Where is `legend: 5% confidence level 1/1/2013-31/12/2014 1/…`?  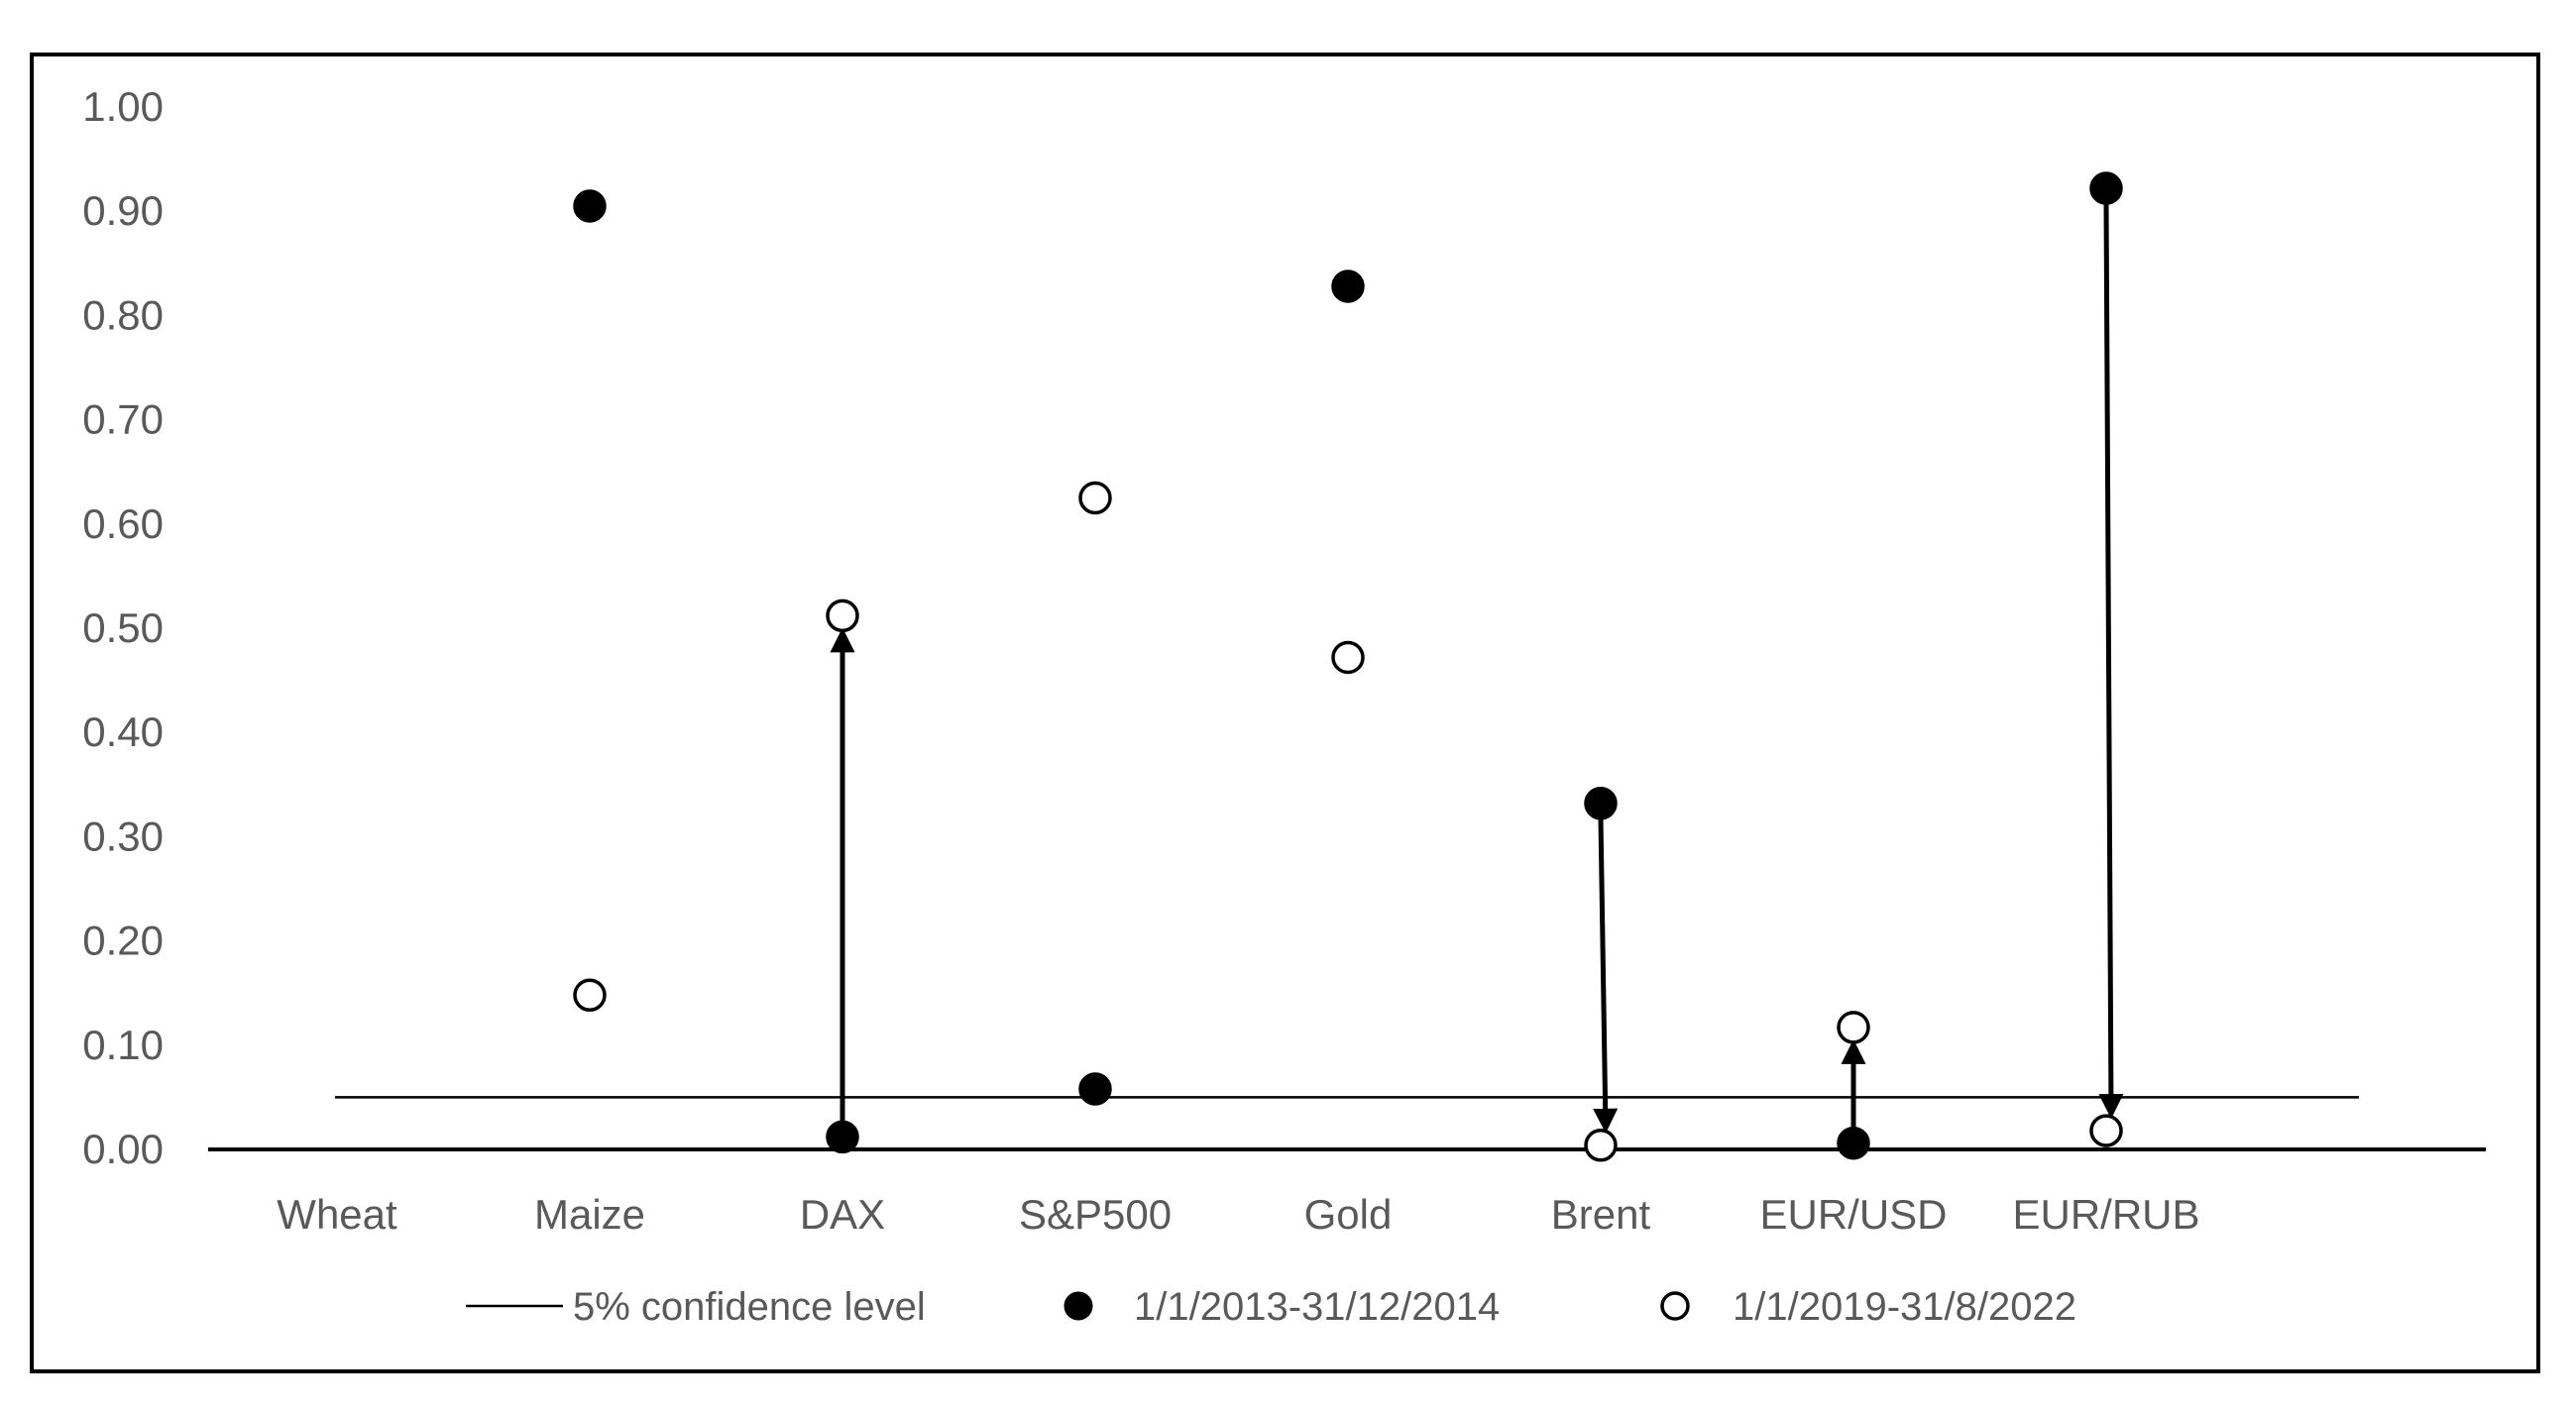
legend: 5% confidence level 1/1/2013-31/12/2014 1/… is located at coordinates (1271, 1307).